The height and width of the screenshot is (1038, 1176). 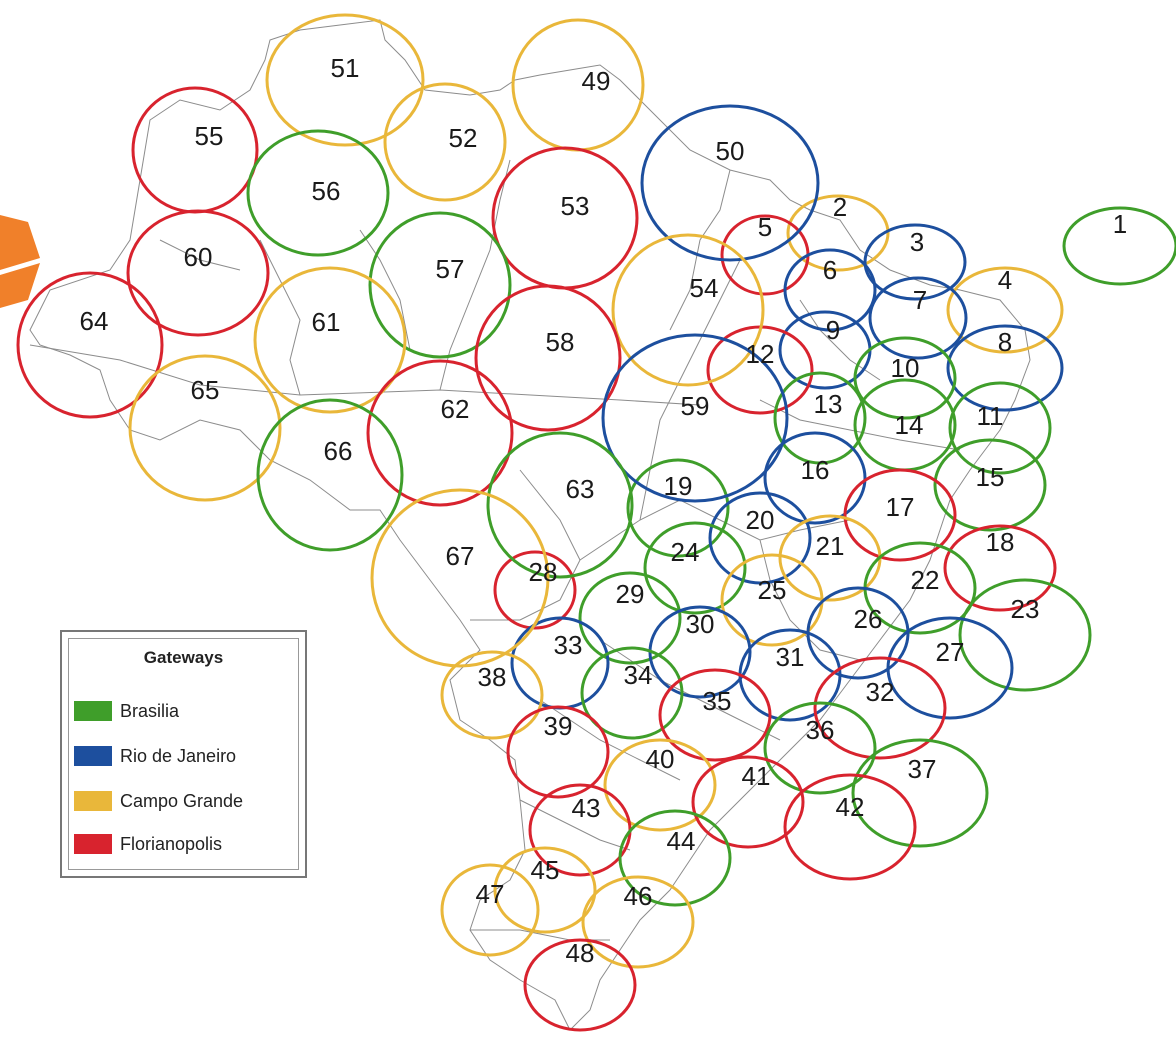 What do you see at coordinates (178, 755) in the screenshot?
I see `legend-label: Rio de Janeiro` at bounding box center [178, 755].